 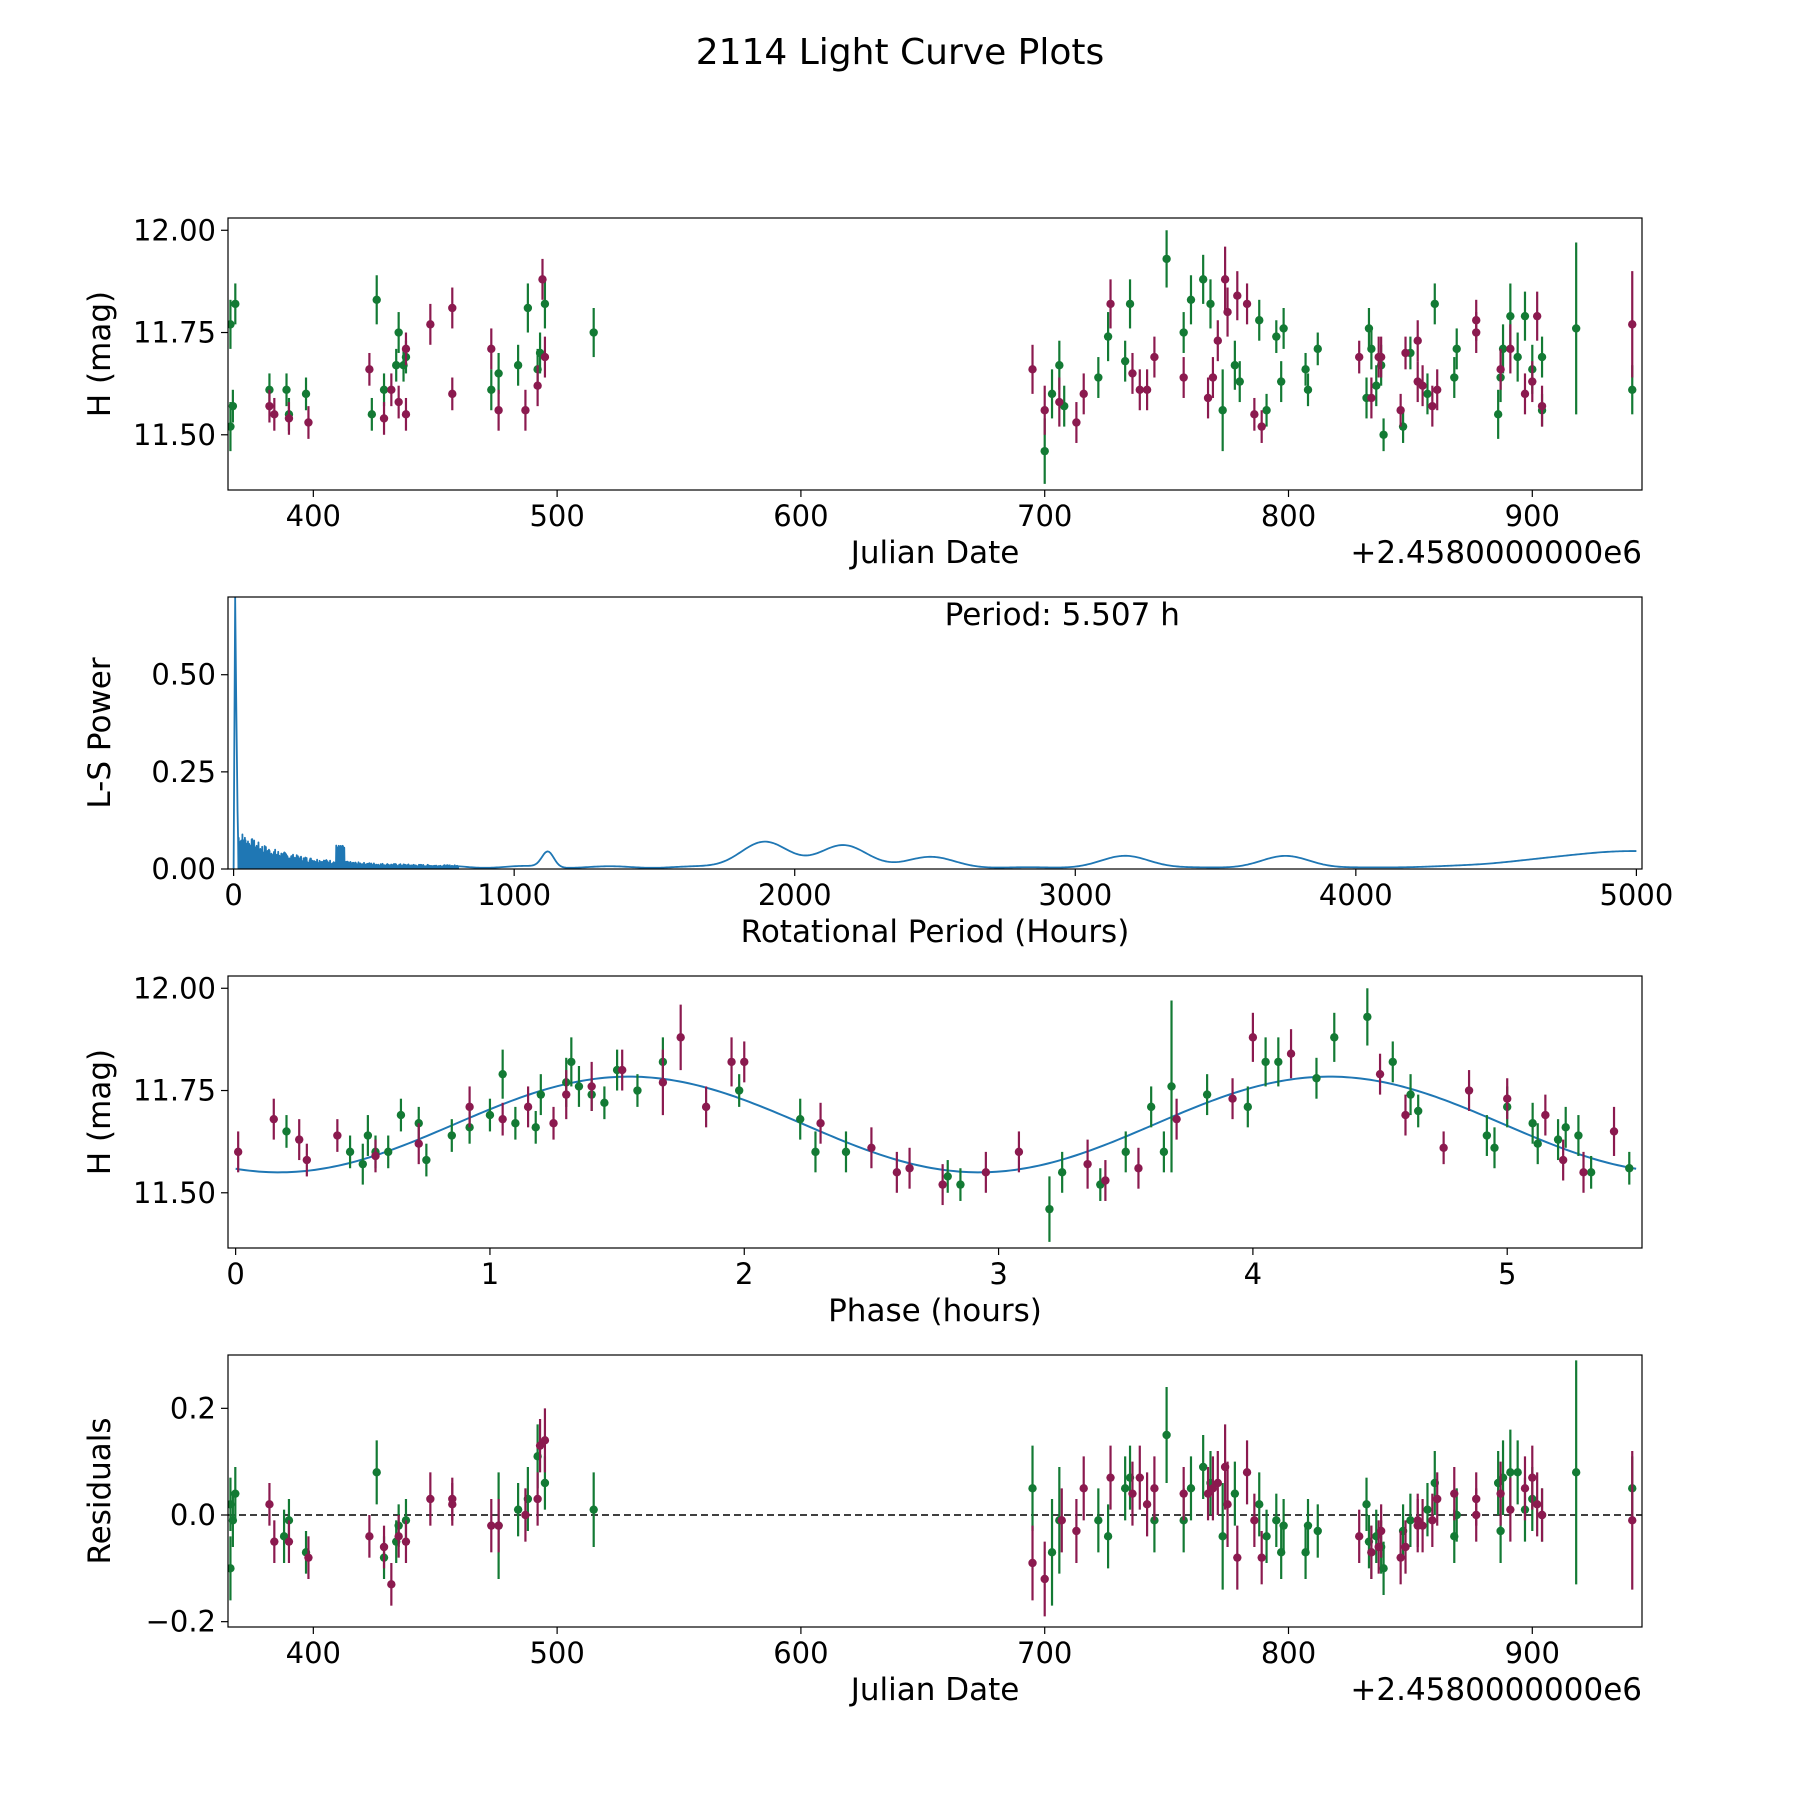 What do you see at coordinates (900, 52) in the screenshot?
I see `figure-title: 2114 Light Curve Plots` at bounding box center [900, 52].